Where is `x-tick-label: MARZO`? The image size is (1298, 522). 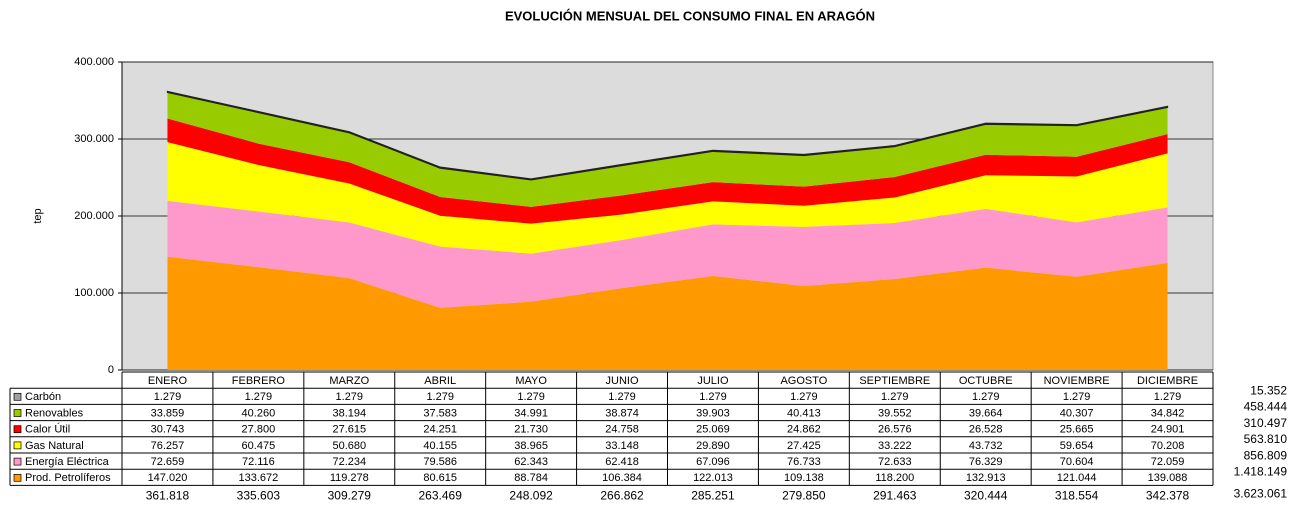
x-tick-label: MARZO is located at coordinates (349, 381).